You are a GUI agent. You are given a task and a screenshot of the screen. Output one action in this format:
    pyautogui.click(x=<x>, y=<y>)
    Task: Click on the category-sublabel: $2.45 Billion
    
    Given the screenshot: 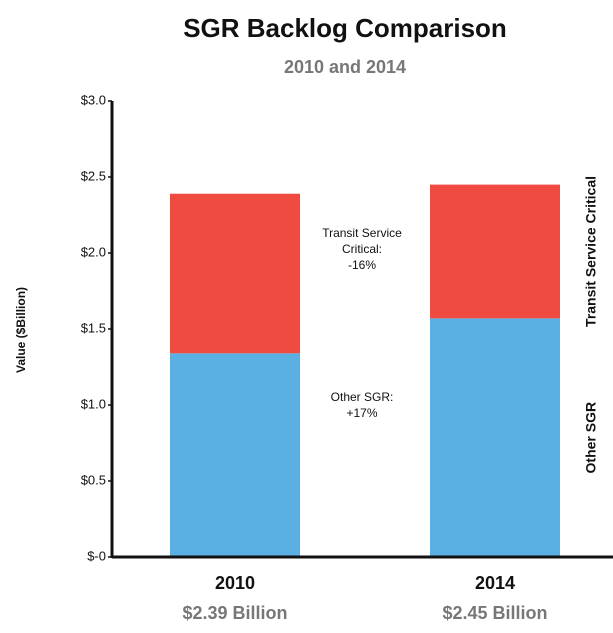 What is the action you would take?
    pyautogui.click(x=494, y=613)
    